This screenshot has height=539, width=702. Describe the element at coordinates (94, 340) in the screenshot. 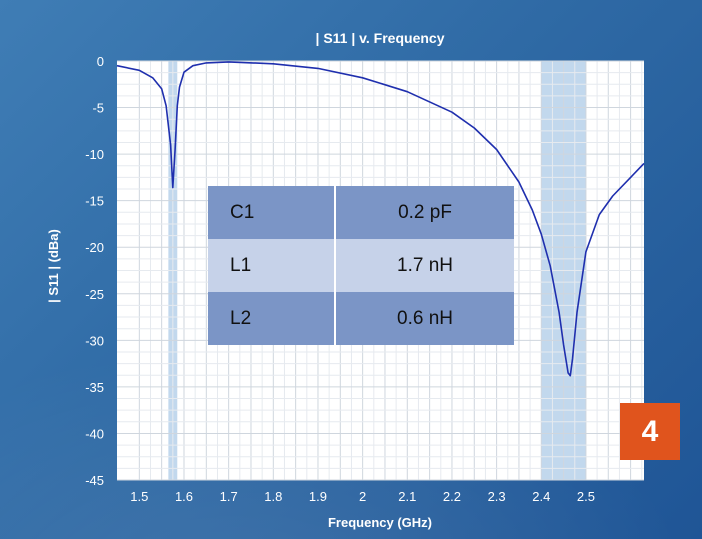

I see `y-tick-label: -30` at that location.